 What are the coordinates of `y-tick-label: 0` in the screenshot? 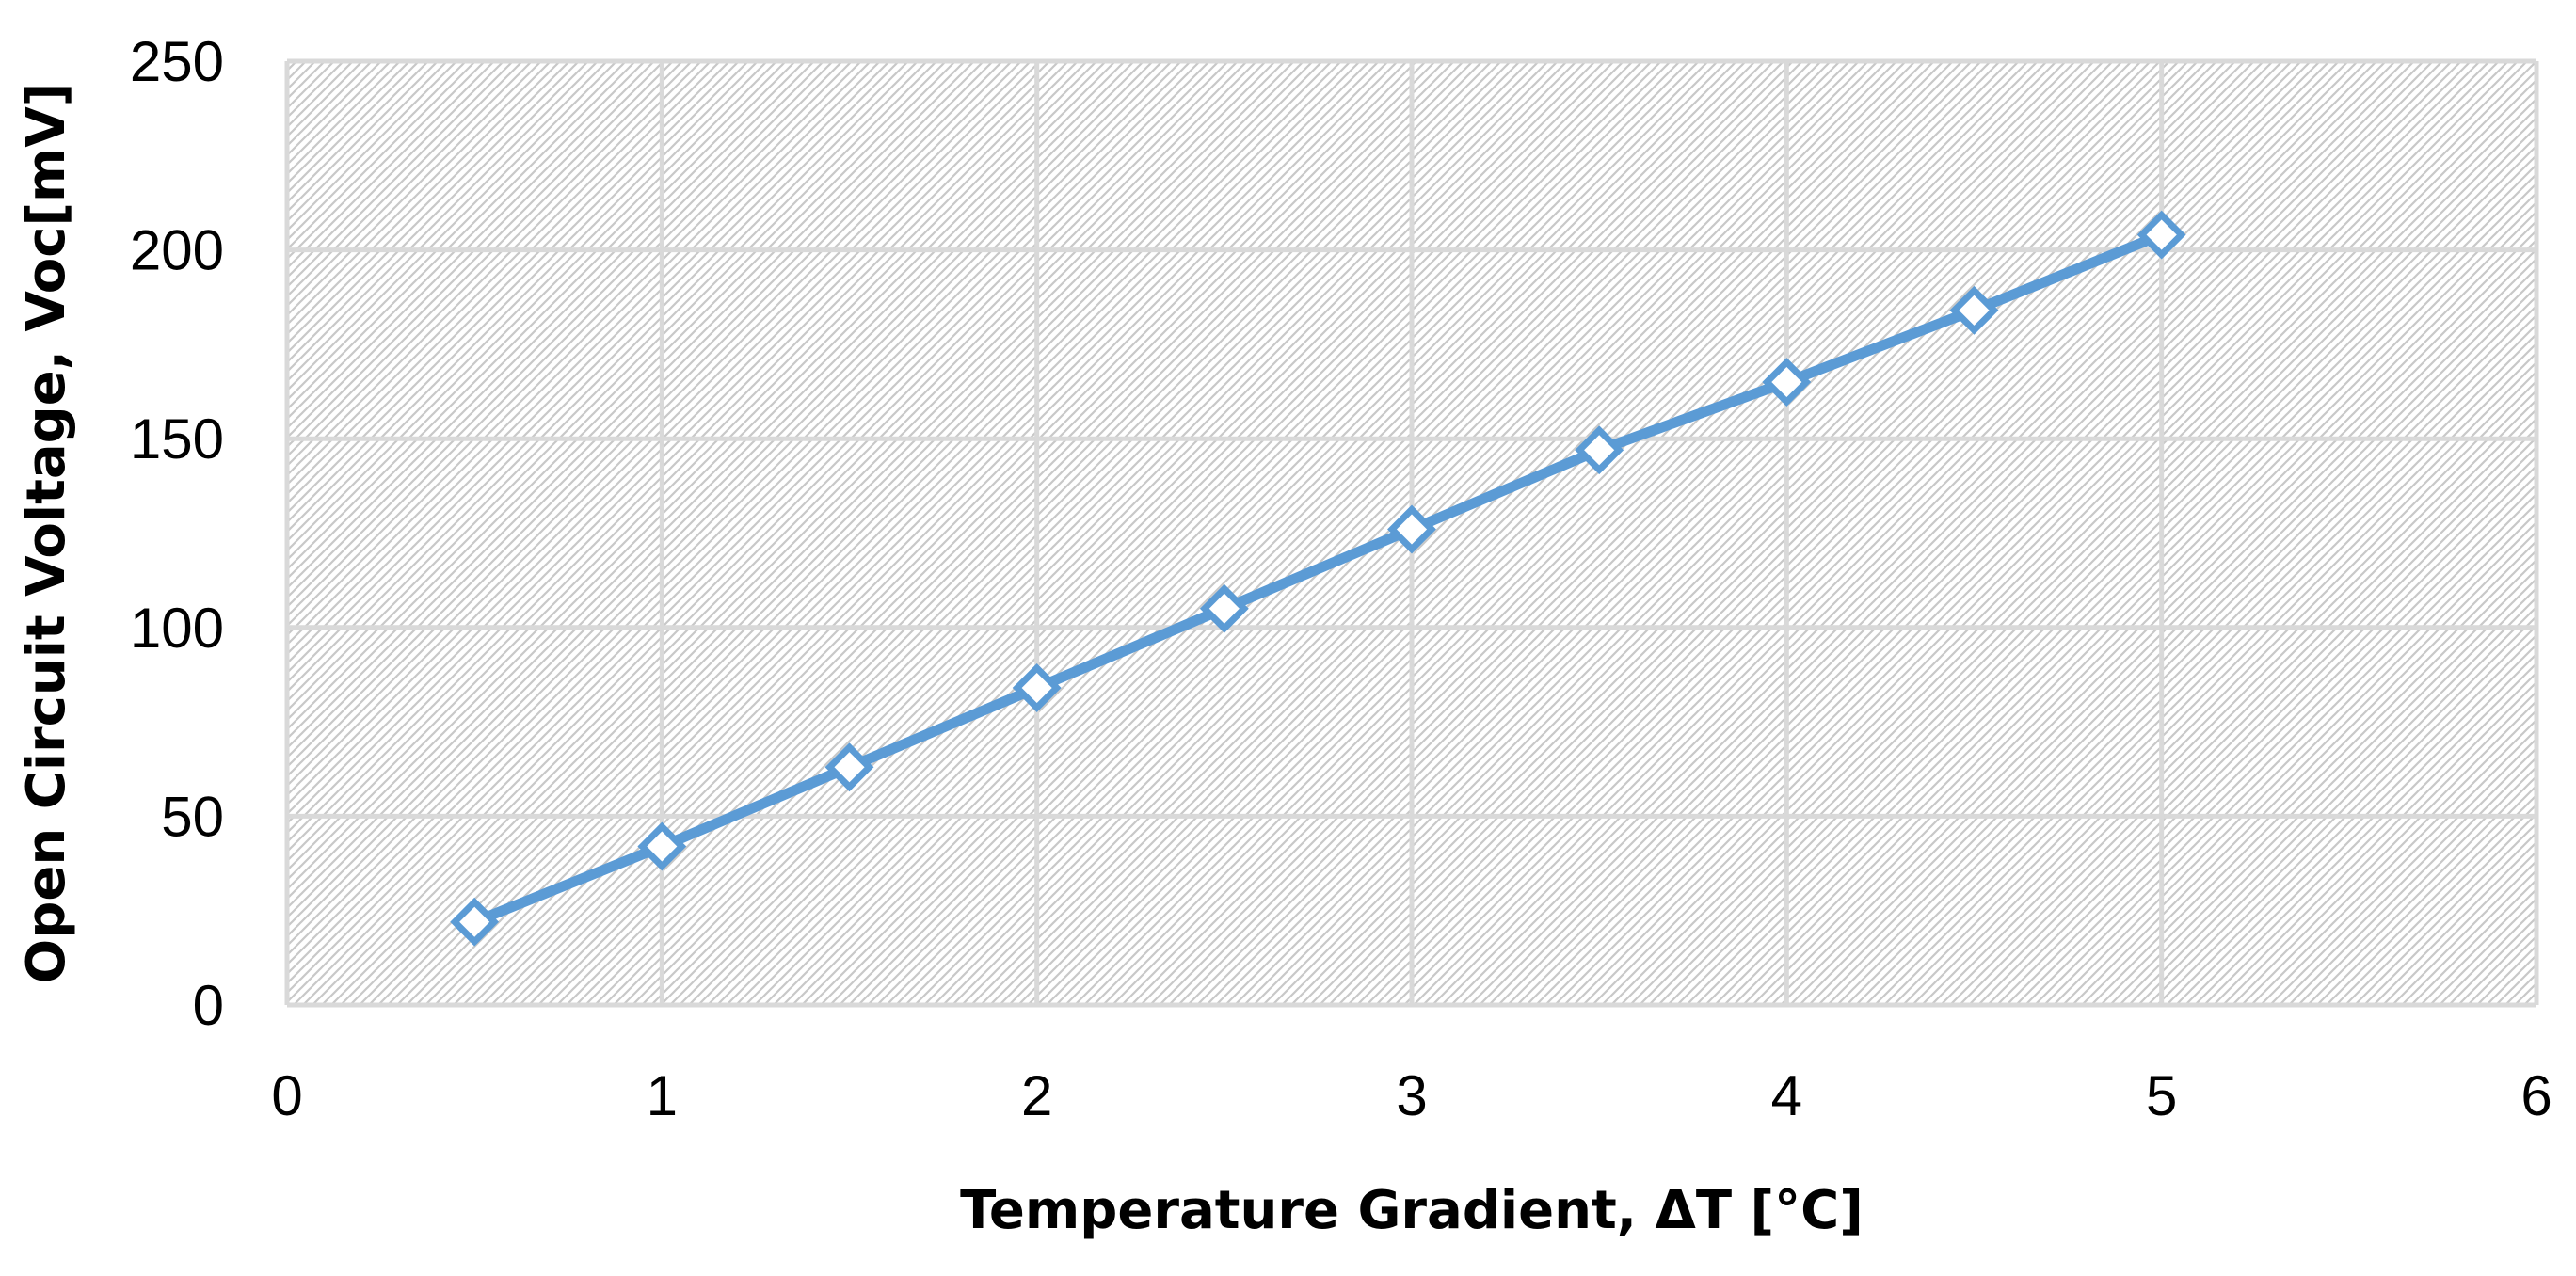 It's located at (208, 1006).